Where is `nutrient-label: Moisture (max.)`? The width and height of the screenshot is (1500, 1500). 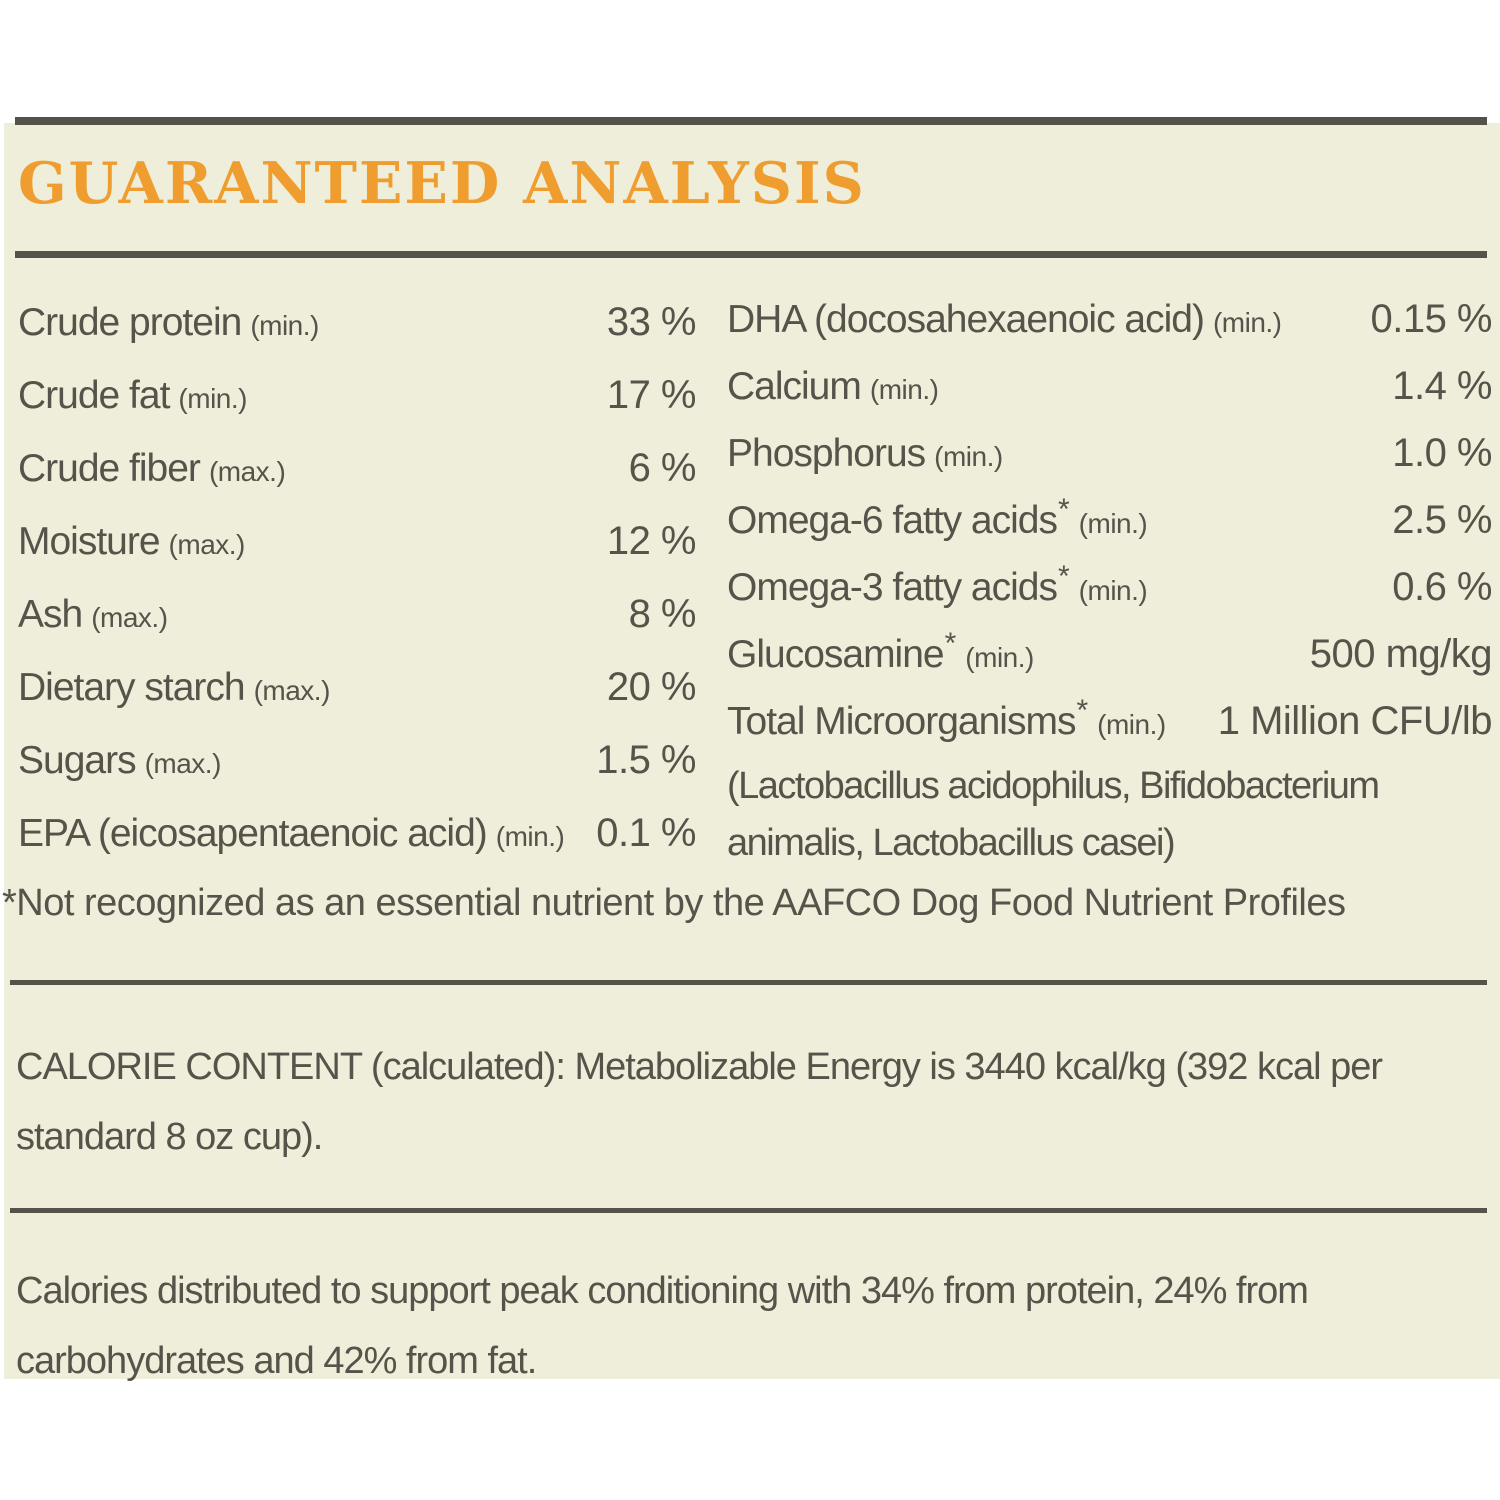 nutrient-label: Moisture (max.) is located at coordinates (131, 541).